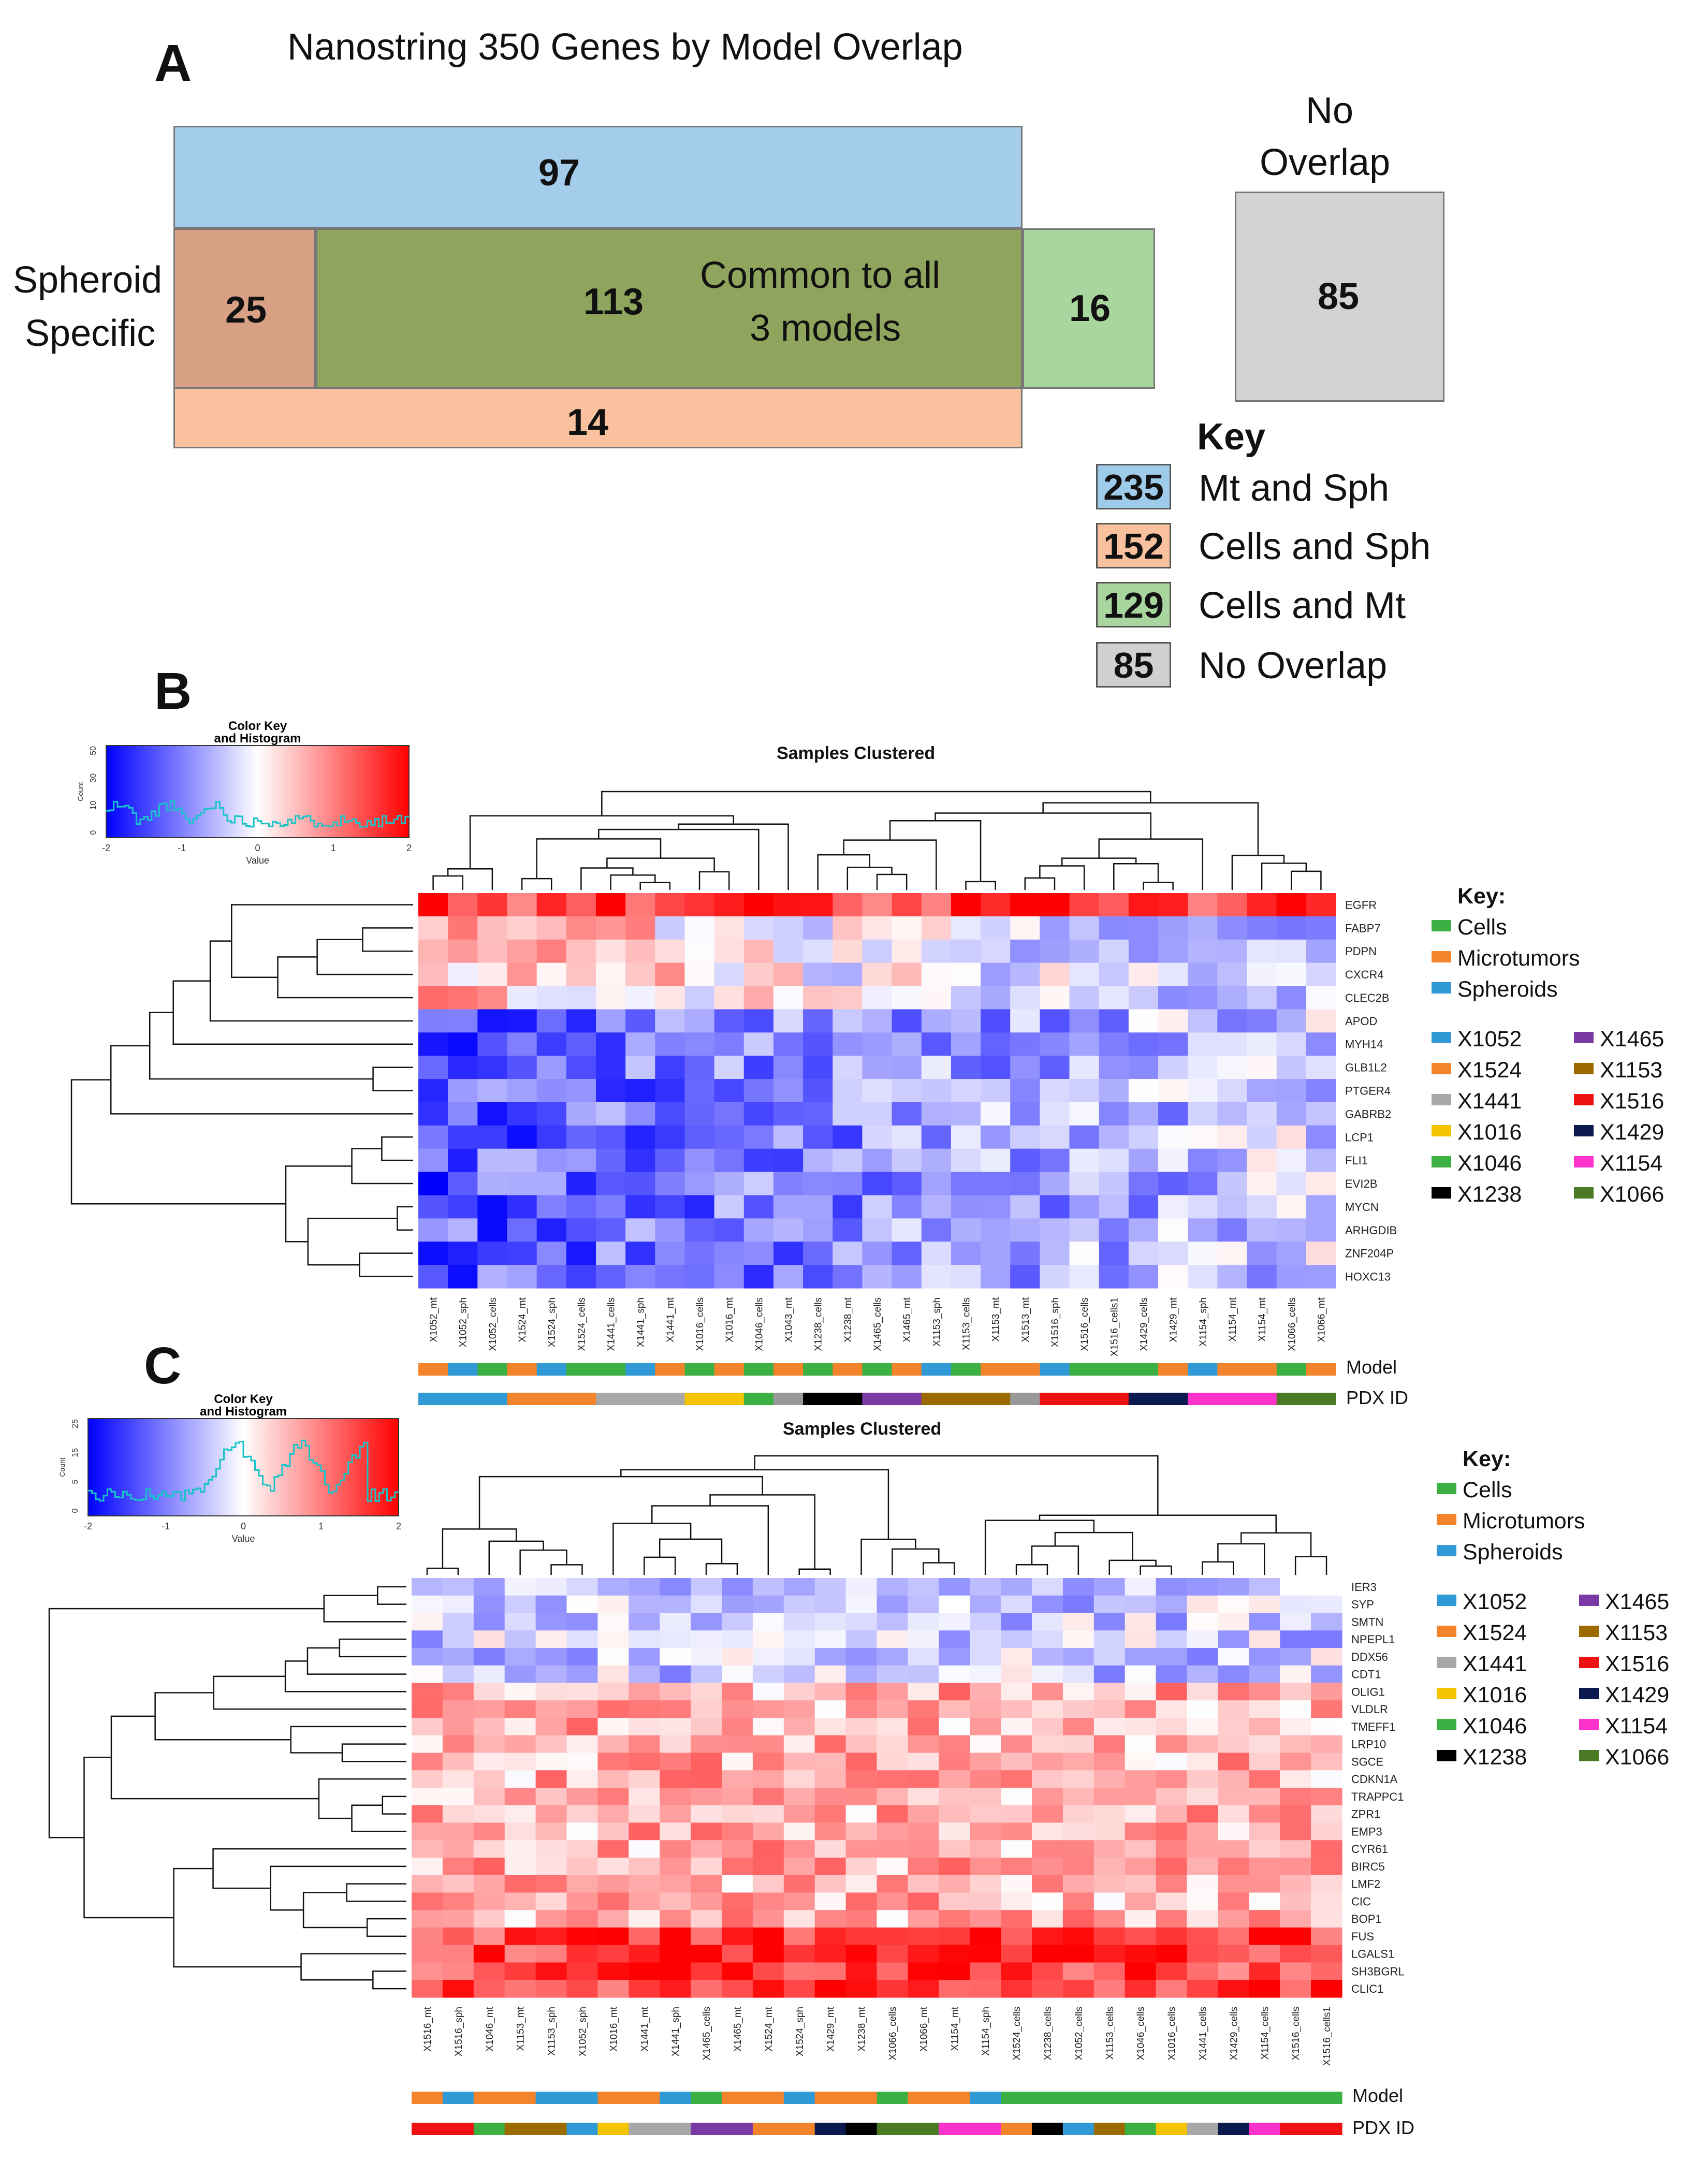 The height and width of the screenshot is (2161, 1708). What do you see at coordinates (1048, 2034) in the screenshot?
I see `panel-c-sample-label: X1238_cells` at bounding box center [1048, 2034].